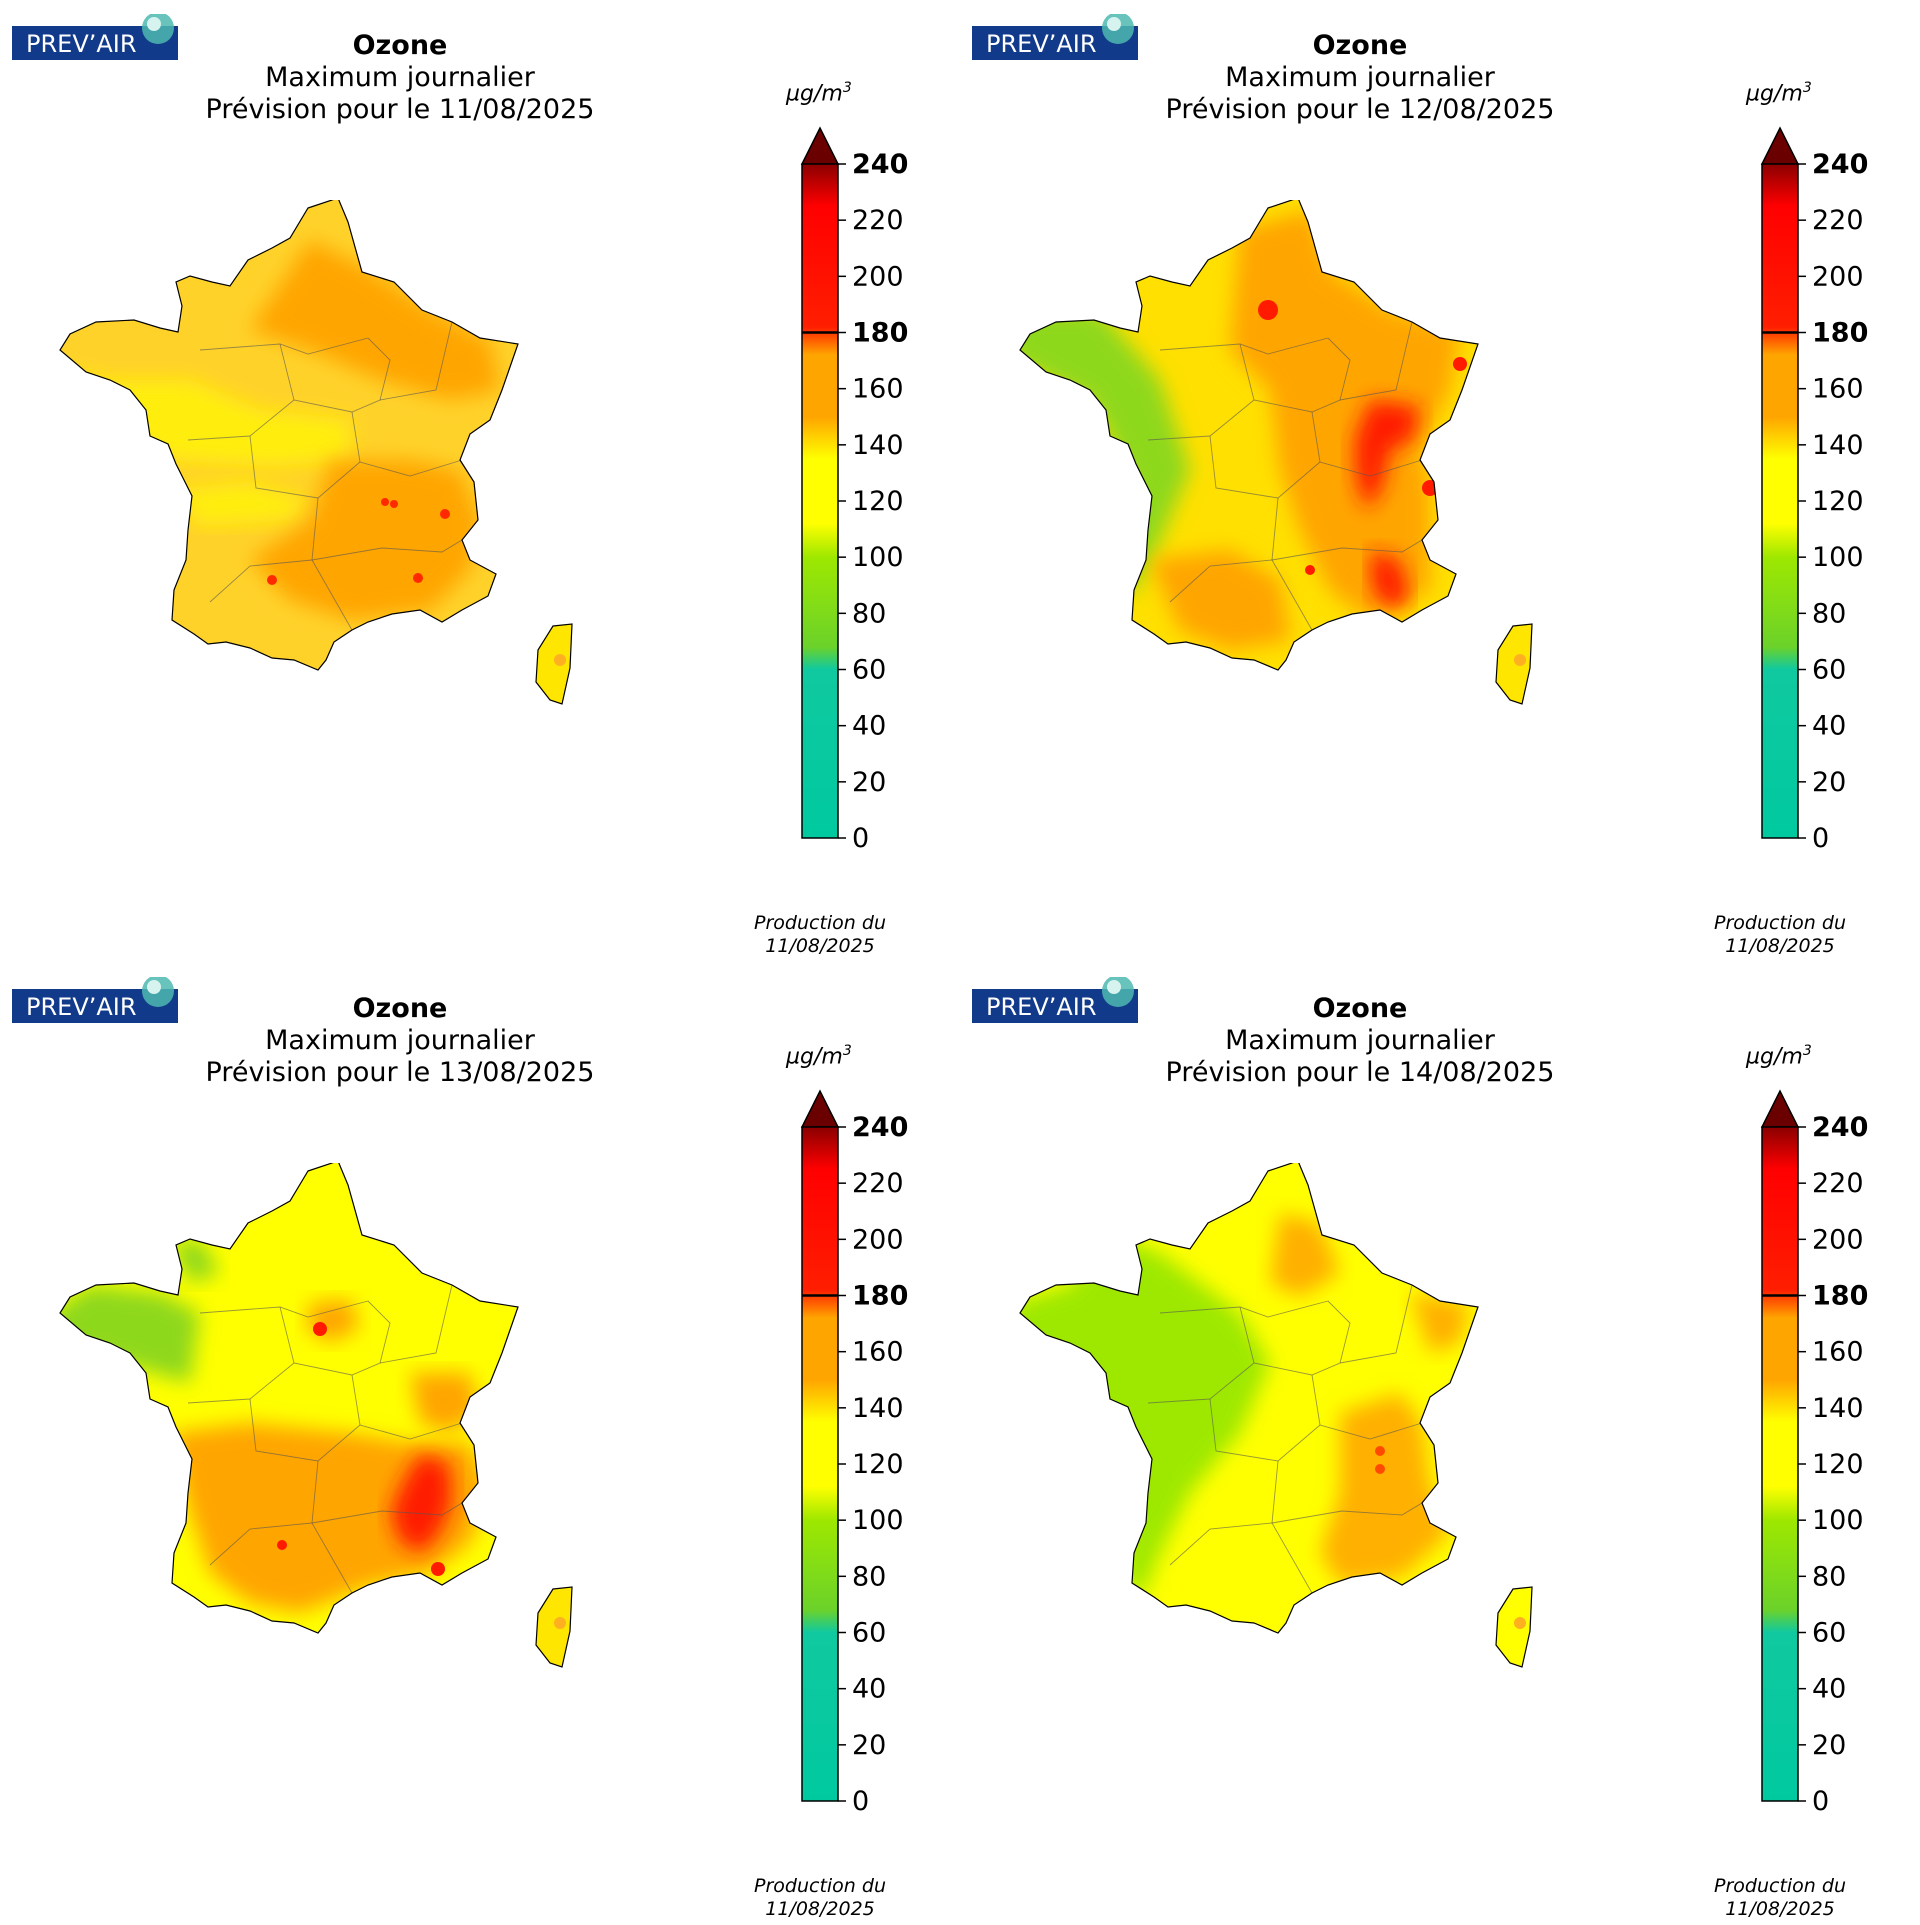  I want to click on forecast-date: Prévision pour le 12/08/2025, so click(1360, 109).